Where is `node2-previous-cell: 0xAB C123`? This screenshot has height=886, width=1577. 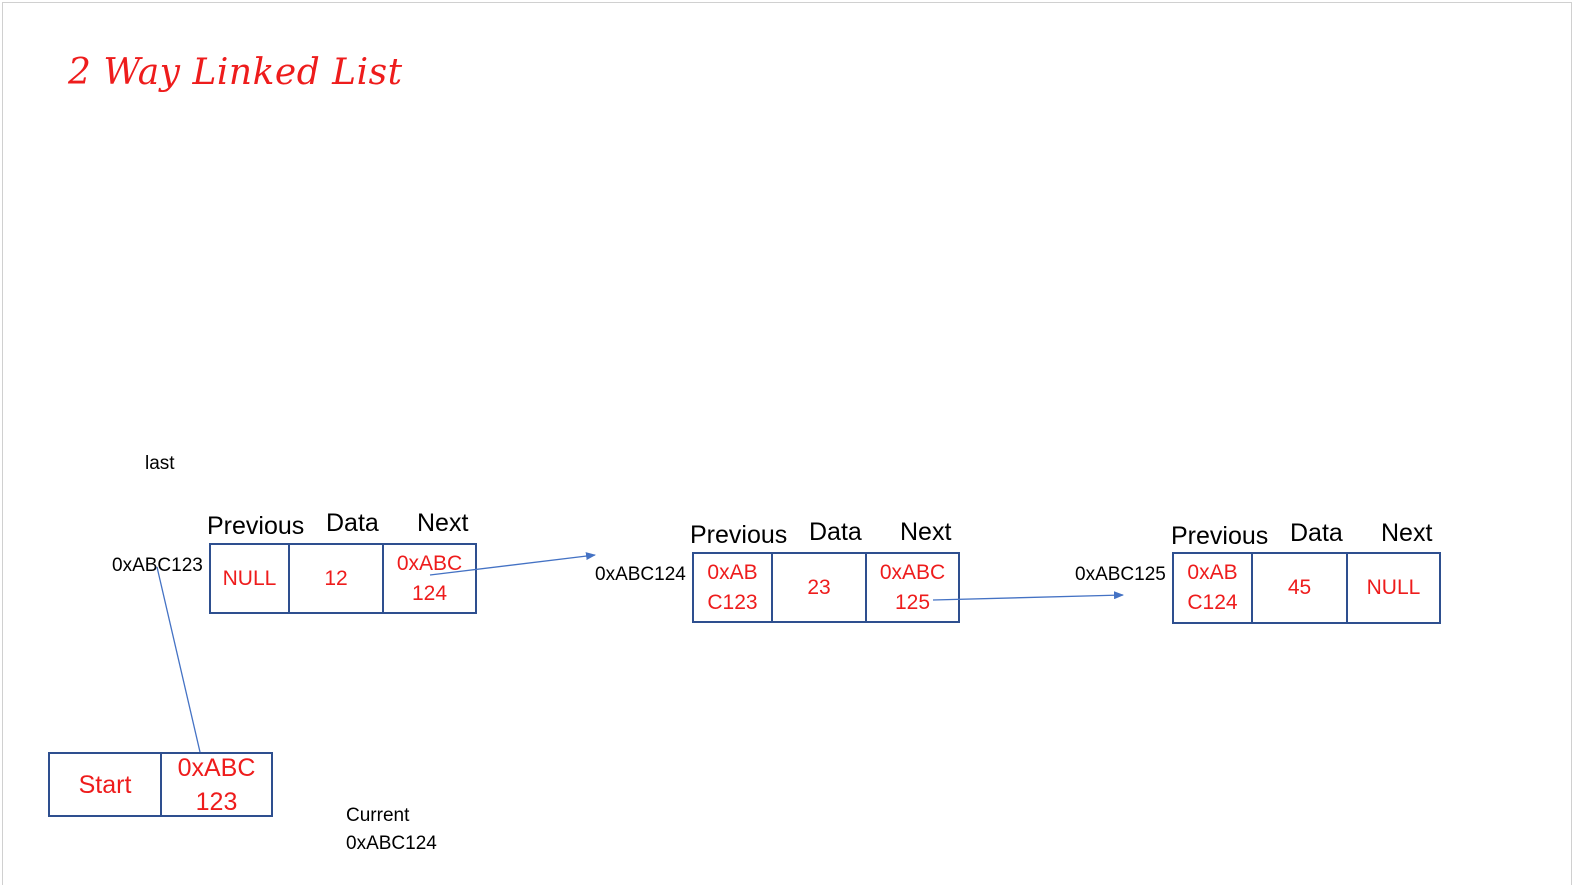 node2-previous-cell: 0xAB C123 is located at coordinates (733, 587).